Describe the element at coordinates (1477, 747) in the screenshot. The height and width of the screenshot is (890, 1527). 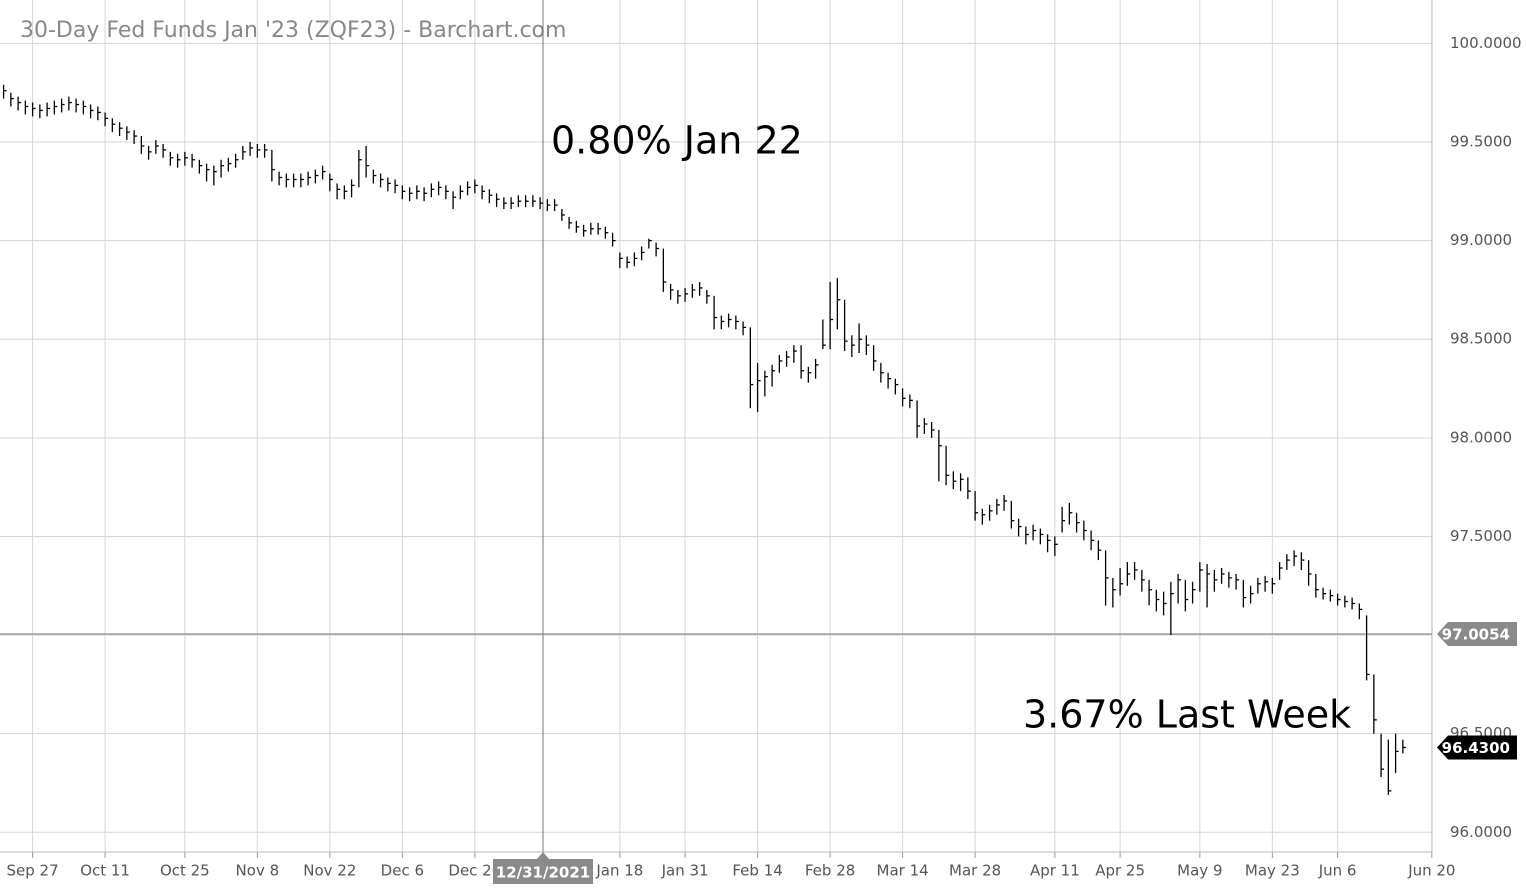
I see `last-price-label-bg` at that location.